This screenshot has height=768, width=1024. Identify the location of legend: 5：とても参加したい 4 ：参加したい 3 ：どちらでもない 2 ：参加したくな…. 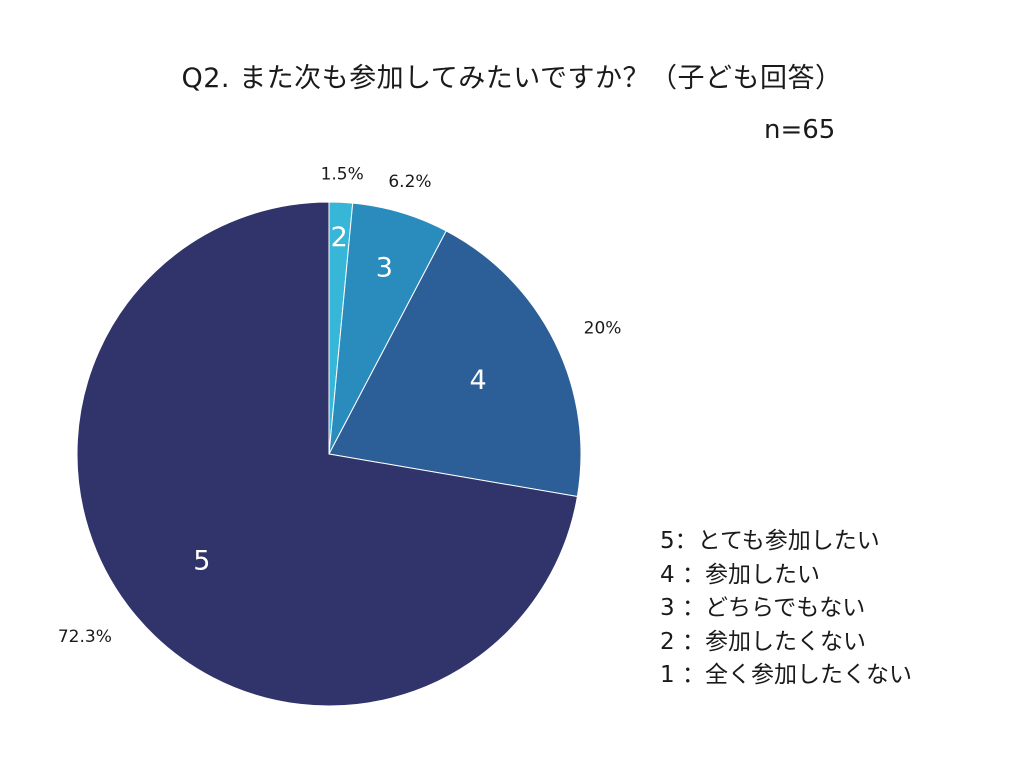
(786, 609).